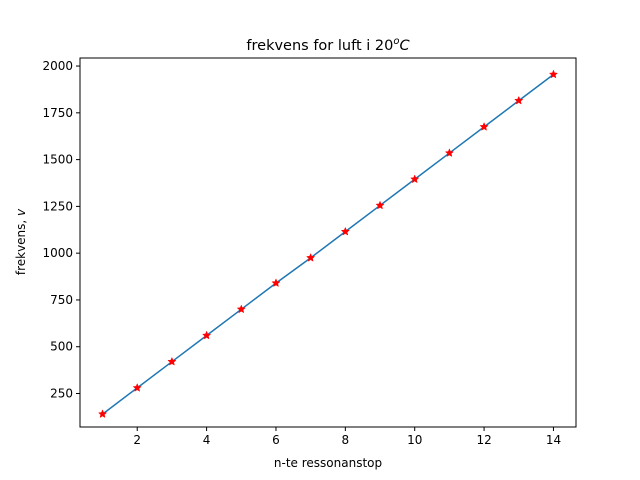 This screenshot has width=640, height=480. Describe the element at coordinates (21, 245) in the screenshot. I see `y-axis-label-prefix: frekvens,` at that location.